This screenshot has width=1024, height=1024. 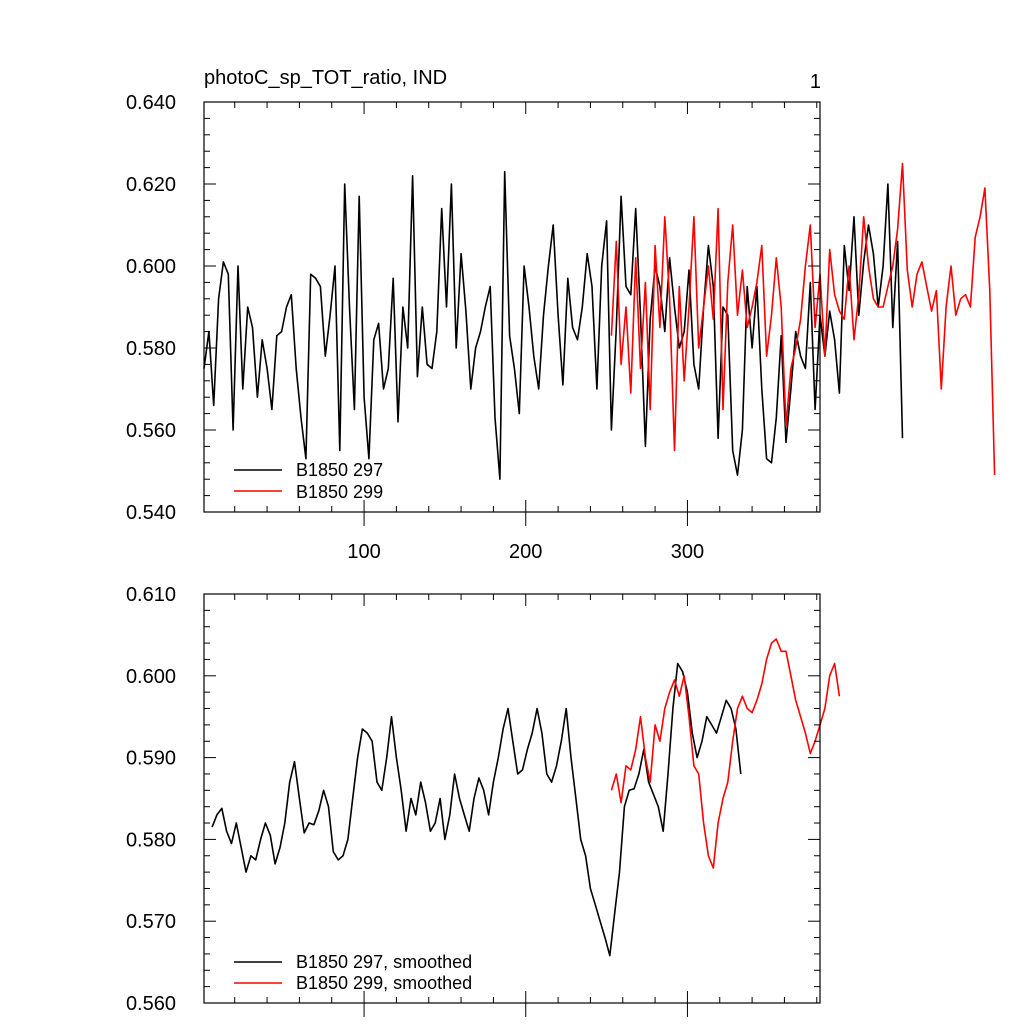 I want to click on y-tick-label: 0.620, so click(x=151, y=185).